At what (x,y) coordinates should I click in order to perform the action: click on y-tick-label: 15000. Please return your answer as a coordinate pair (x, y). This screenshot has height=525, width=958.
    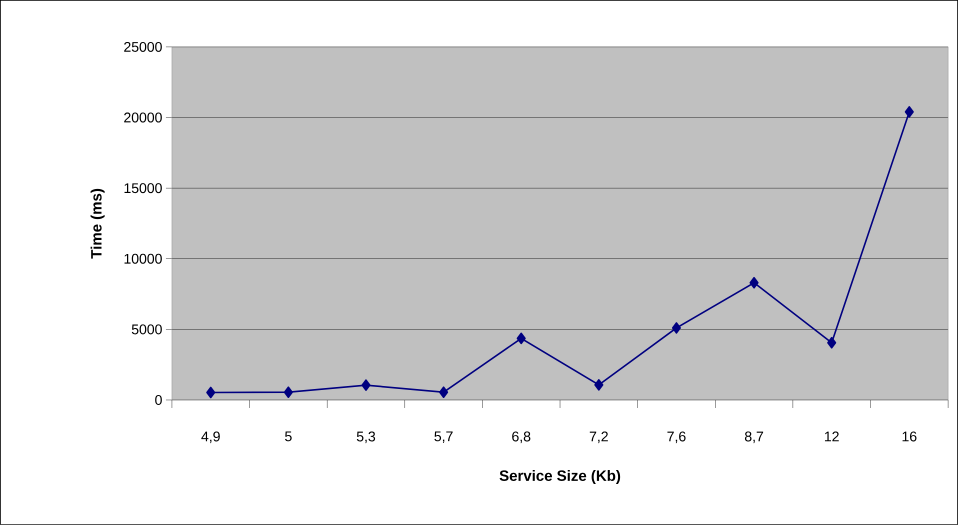
    Looking at the image, I should click on (143, 188).